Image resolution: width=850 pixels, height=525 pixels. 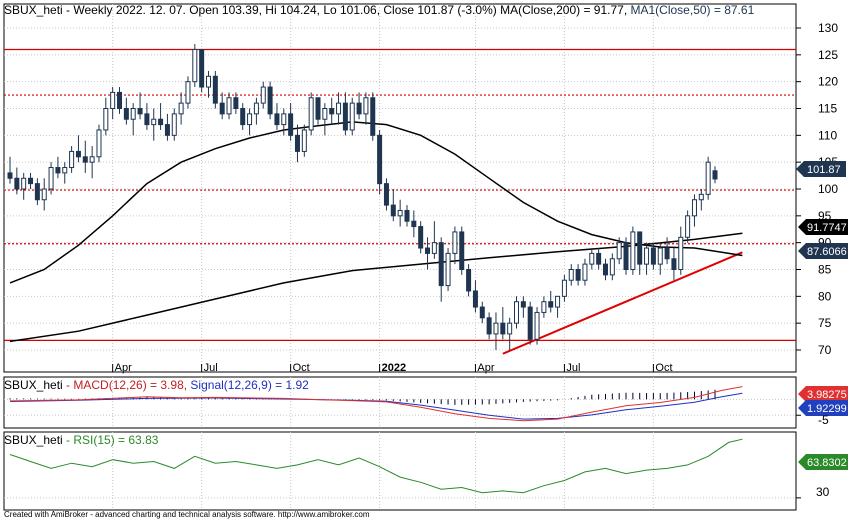 What do you see at coordinates (33, 385) in the screenshot?
I see `macd-title-symbol: SBUX_heti` at bounding box center [33, 385].